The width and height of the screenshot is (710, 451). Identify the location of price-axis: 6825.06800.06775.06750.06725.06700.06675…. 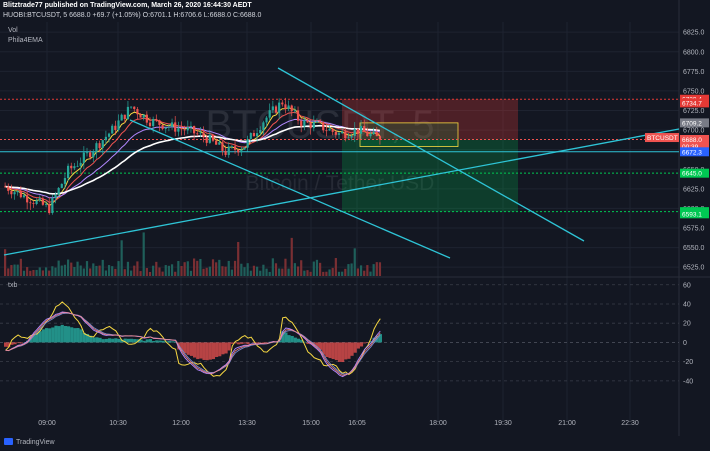
(677, 151).